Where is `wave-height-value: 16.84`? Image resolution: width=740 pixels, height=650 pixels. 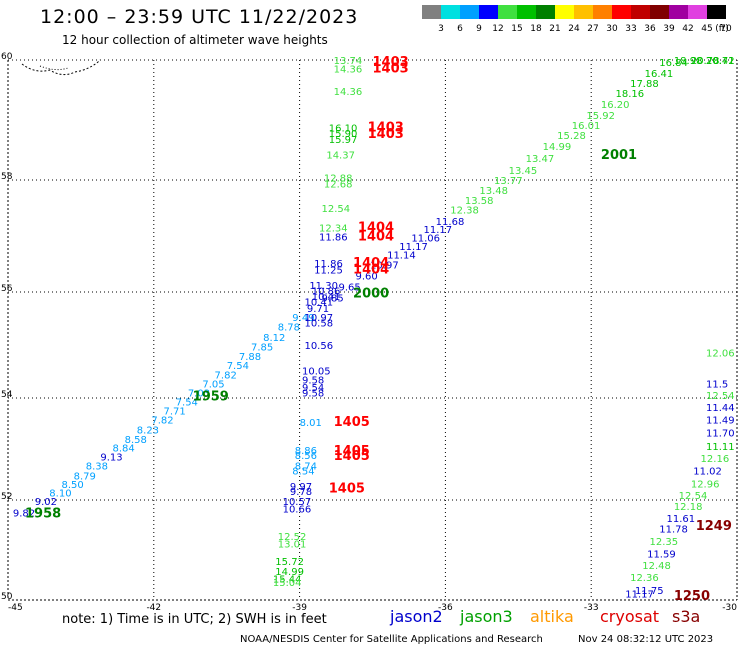
wave-height-value: 16.84 is located at coordinates (673, 63).